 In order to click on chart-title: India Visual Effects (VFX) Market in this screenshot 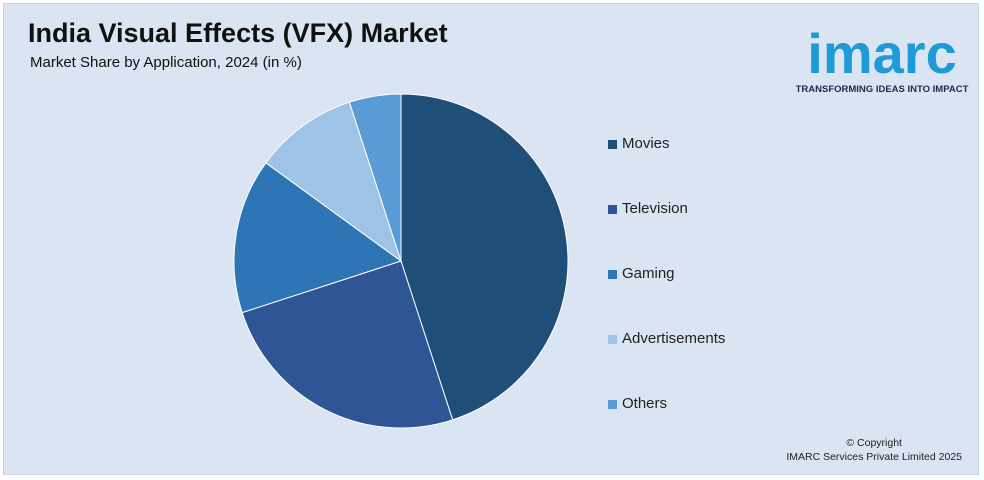, I will do `click(238, 33)`.